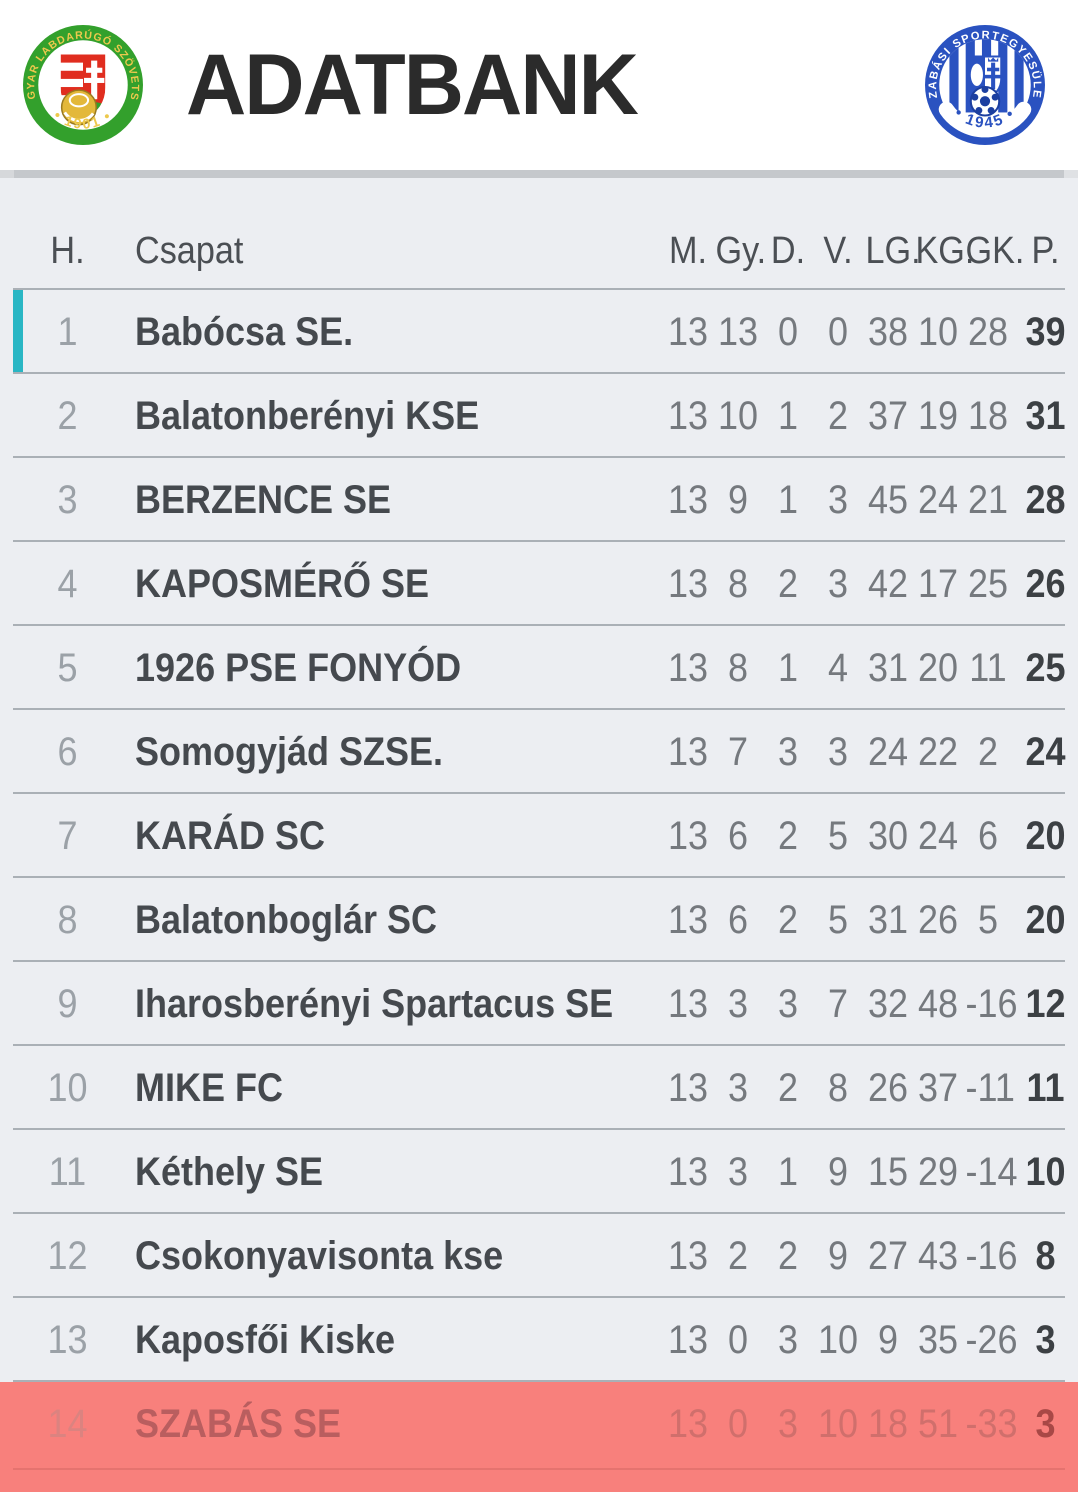 The height and width of the screenshot is (1492, 1078). What do you see at coordinates (988, 331) in the screenshot?
I see `goal-diff-cell: 28` at bounding box center [988, 331].